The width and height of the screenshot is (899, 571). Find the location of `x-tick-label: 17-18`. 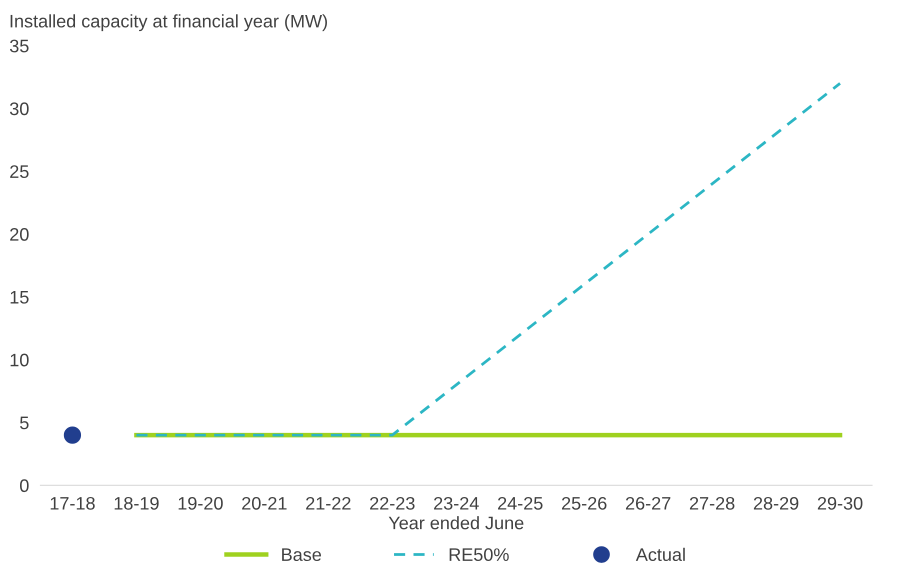

x-tick-label: 17-18 is located at coordinates (72, 503).